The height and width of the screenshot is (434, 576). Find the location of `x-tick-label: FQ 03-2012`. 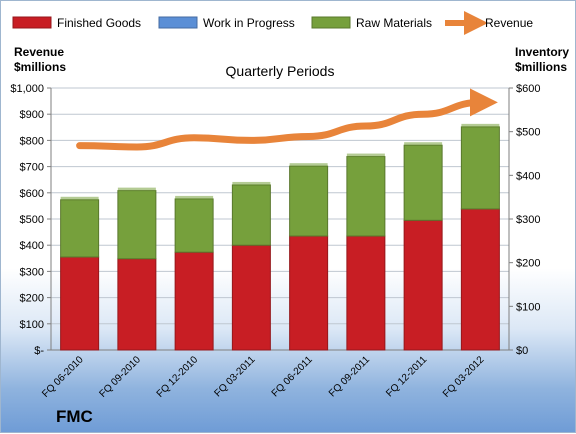

x-tick-label: FQ 03-2012 is located at coordinates (464, 377).